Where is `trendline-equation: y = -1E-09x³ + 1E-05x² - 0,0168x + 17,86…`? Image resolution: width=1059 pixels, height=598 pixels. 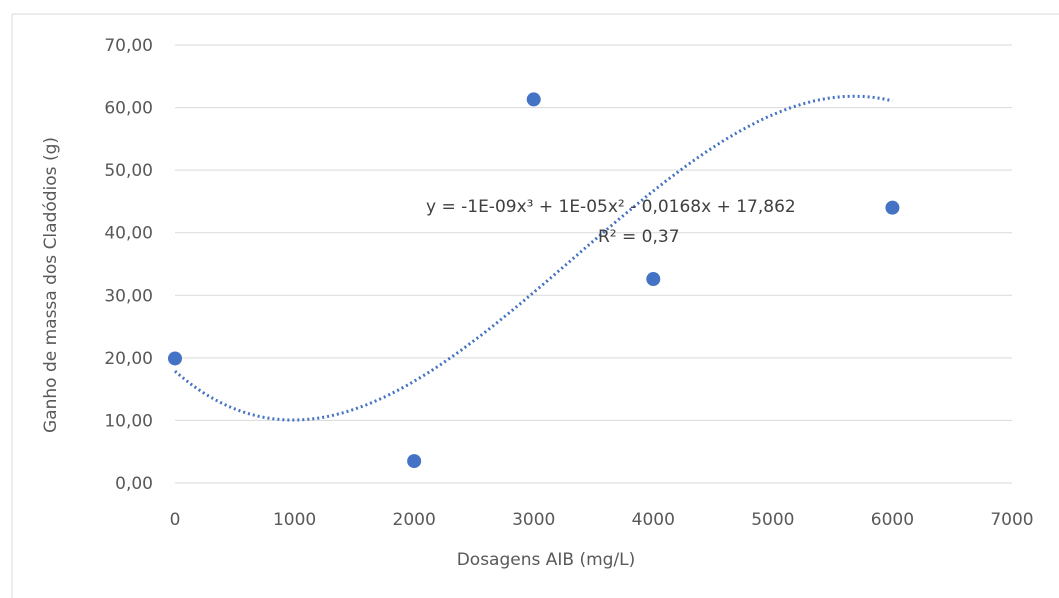 trendline-equation: y = -1E-09x³ + 1E-05x² - 0,0168x + 17,86… is located at coordinates (611, 207).